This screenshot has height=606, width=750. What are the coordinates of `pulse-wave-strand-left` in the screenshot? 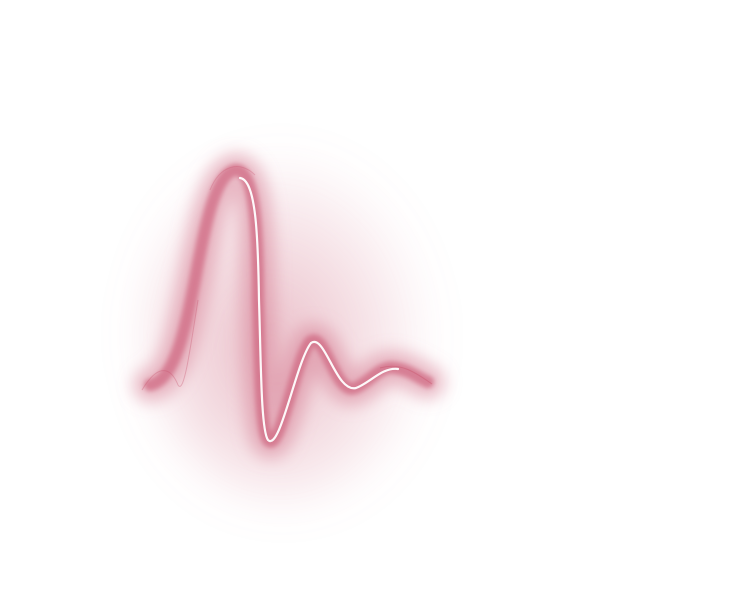 It's located at (170, 345).